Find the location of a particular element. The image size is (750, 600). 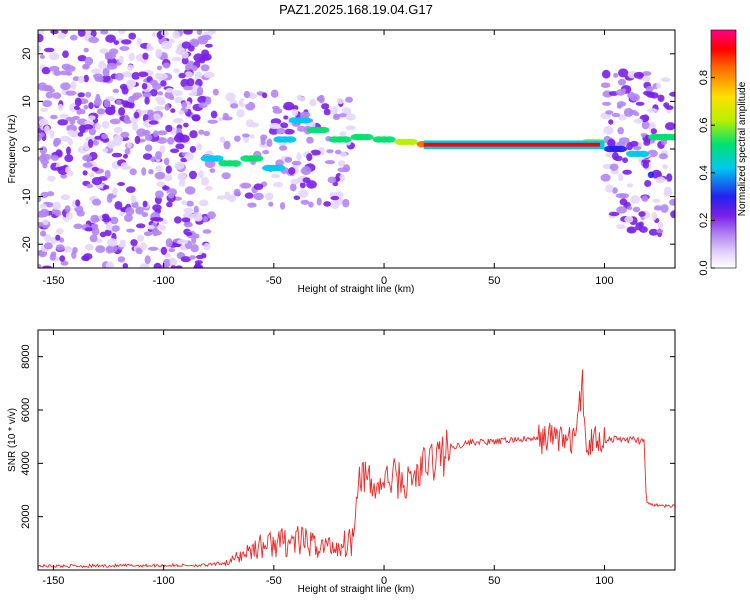

snr-y-label: SNR (10 * v/v) is located at coordinates (12, 440).